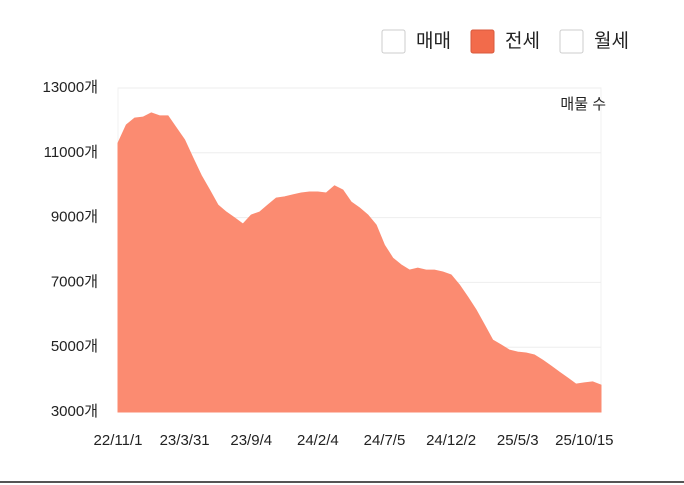  I want to click on x-tick-label: 24/12/2, so click(451, 440).